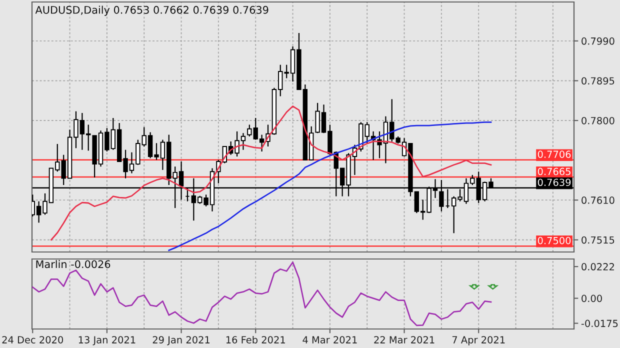  What do you see at coordinates (181, 341) in the screenshot?
I see `x-tick-label: 29 Jan 2021` at bounding box center [181, 341].